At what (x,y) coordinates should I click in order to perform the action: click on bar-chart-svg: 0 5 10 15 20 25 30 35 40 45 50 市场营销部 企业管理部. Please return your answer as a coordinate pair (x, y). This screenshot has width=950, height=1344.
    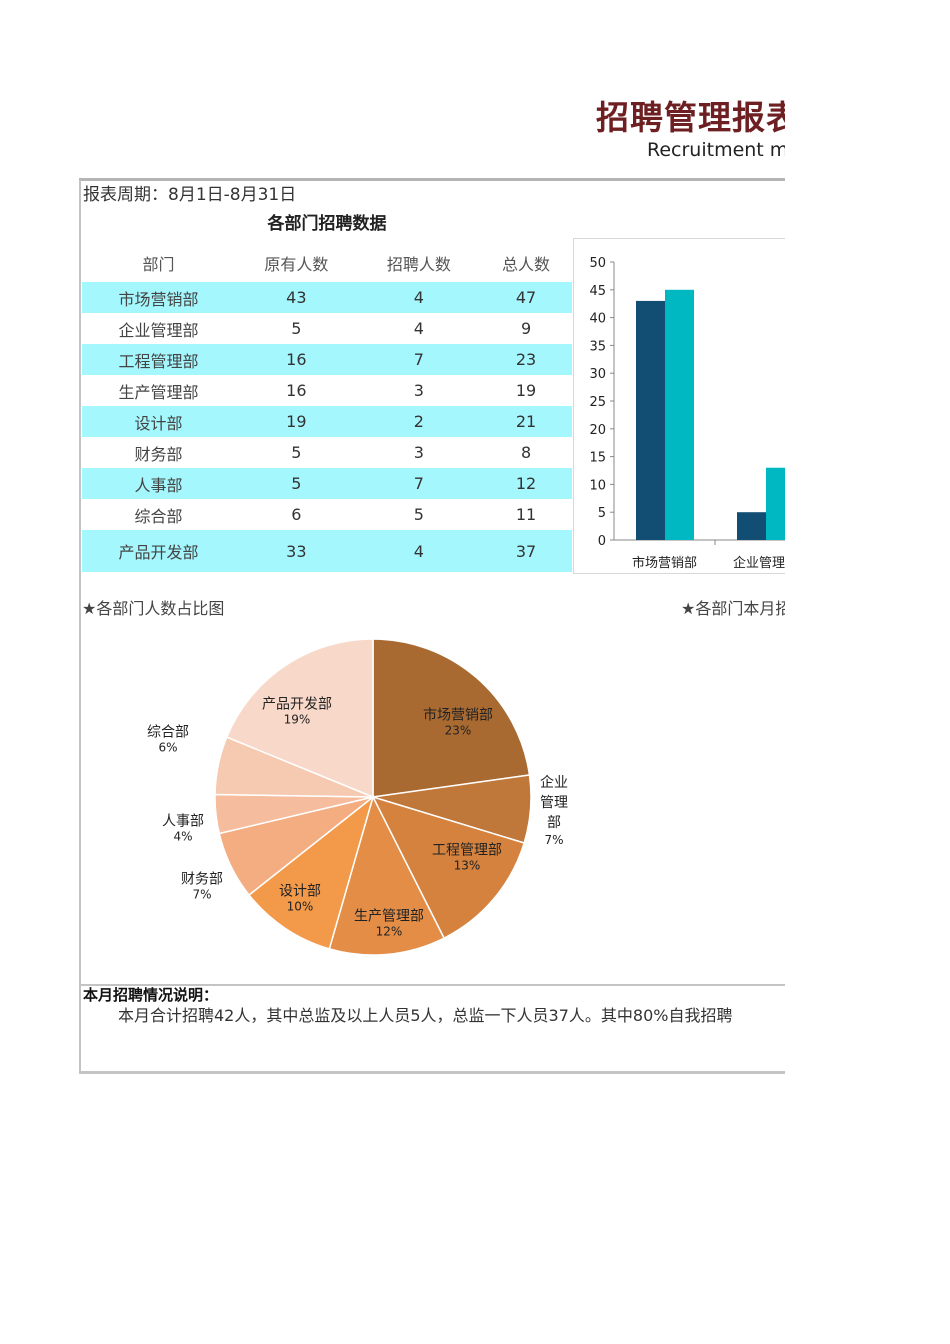
    Looking at the image, I should click on (687, 413).